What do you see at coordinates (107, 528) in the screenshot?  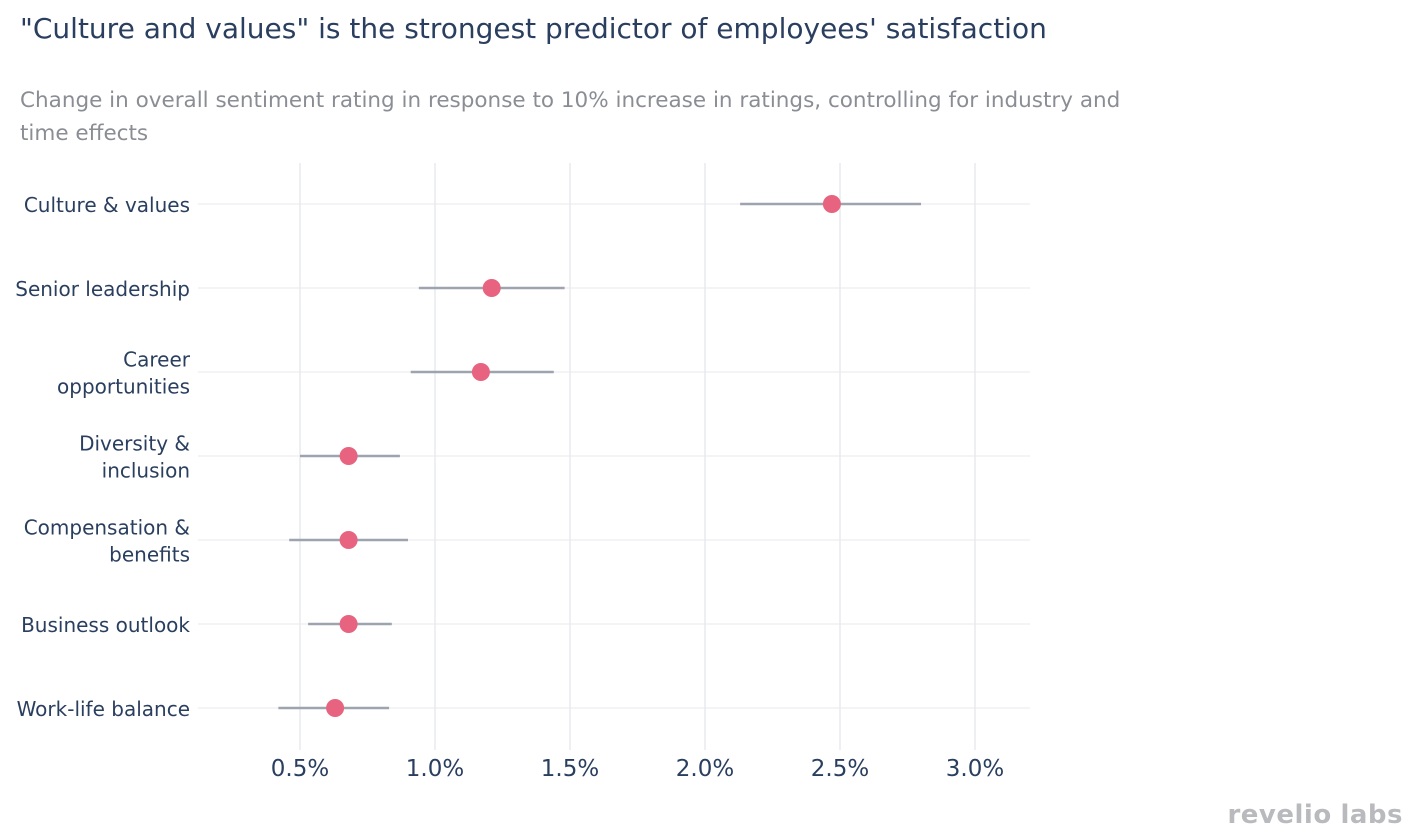 I see `y-category-label-line: Compensation &` at bounding box center [107, 528].